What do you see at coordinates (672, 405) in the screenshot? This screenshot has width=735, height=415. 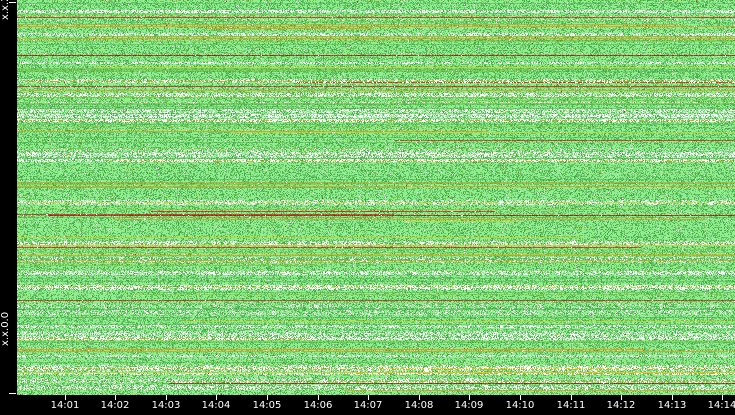 I see `x-axis-label: 14:13` at bounding box center [672, 405].